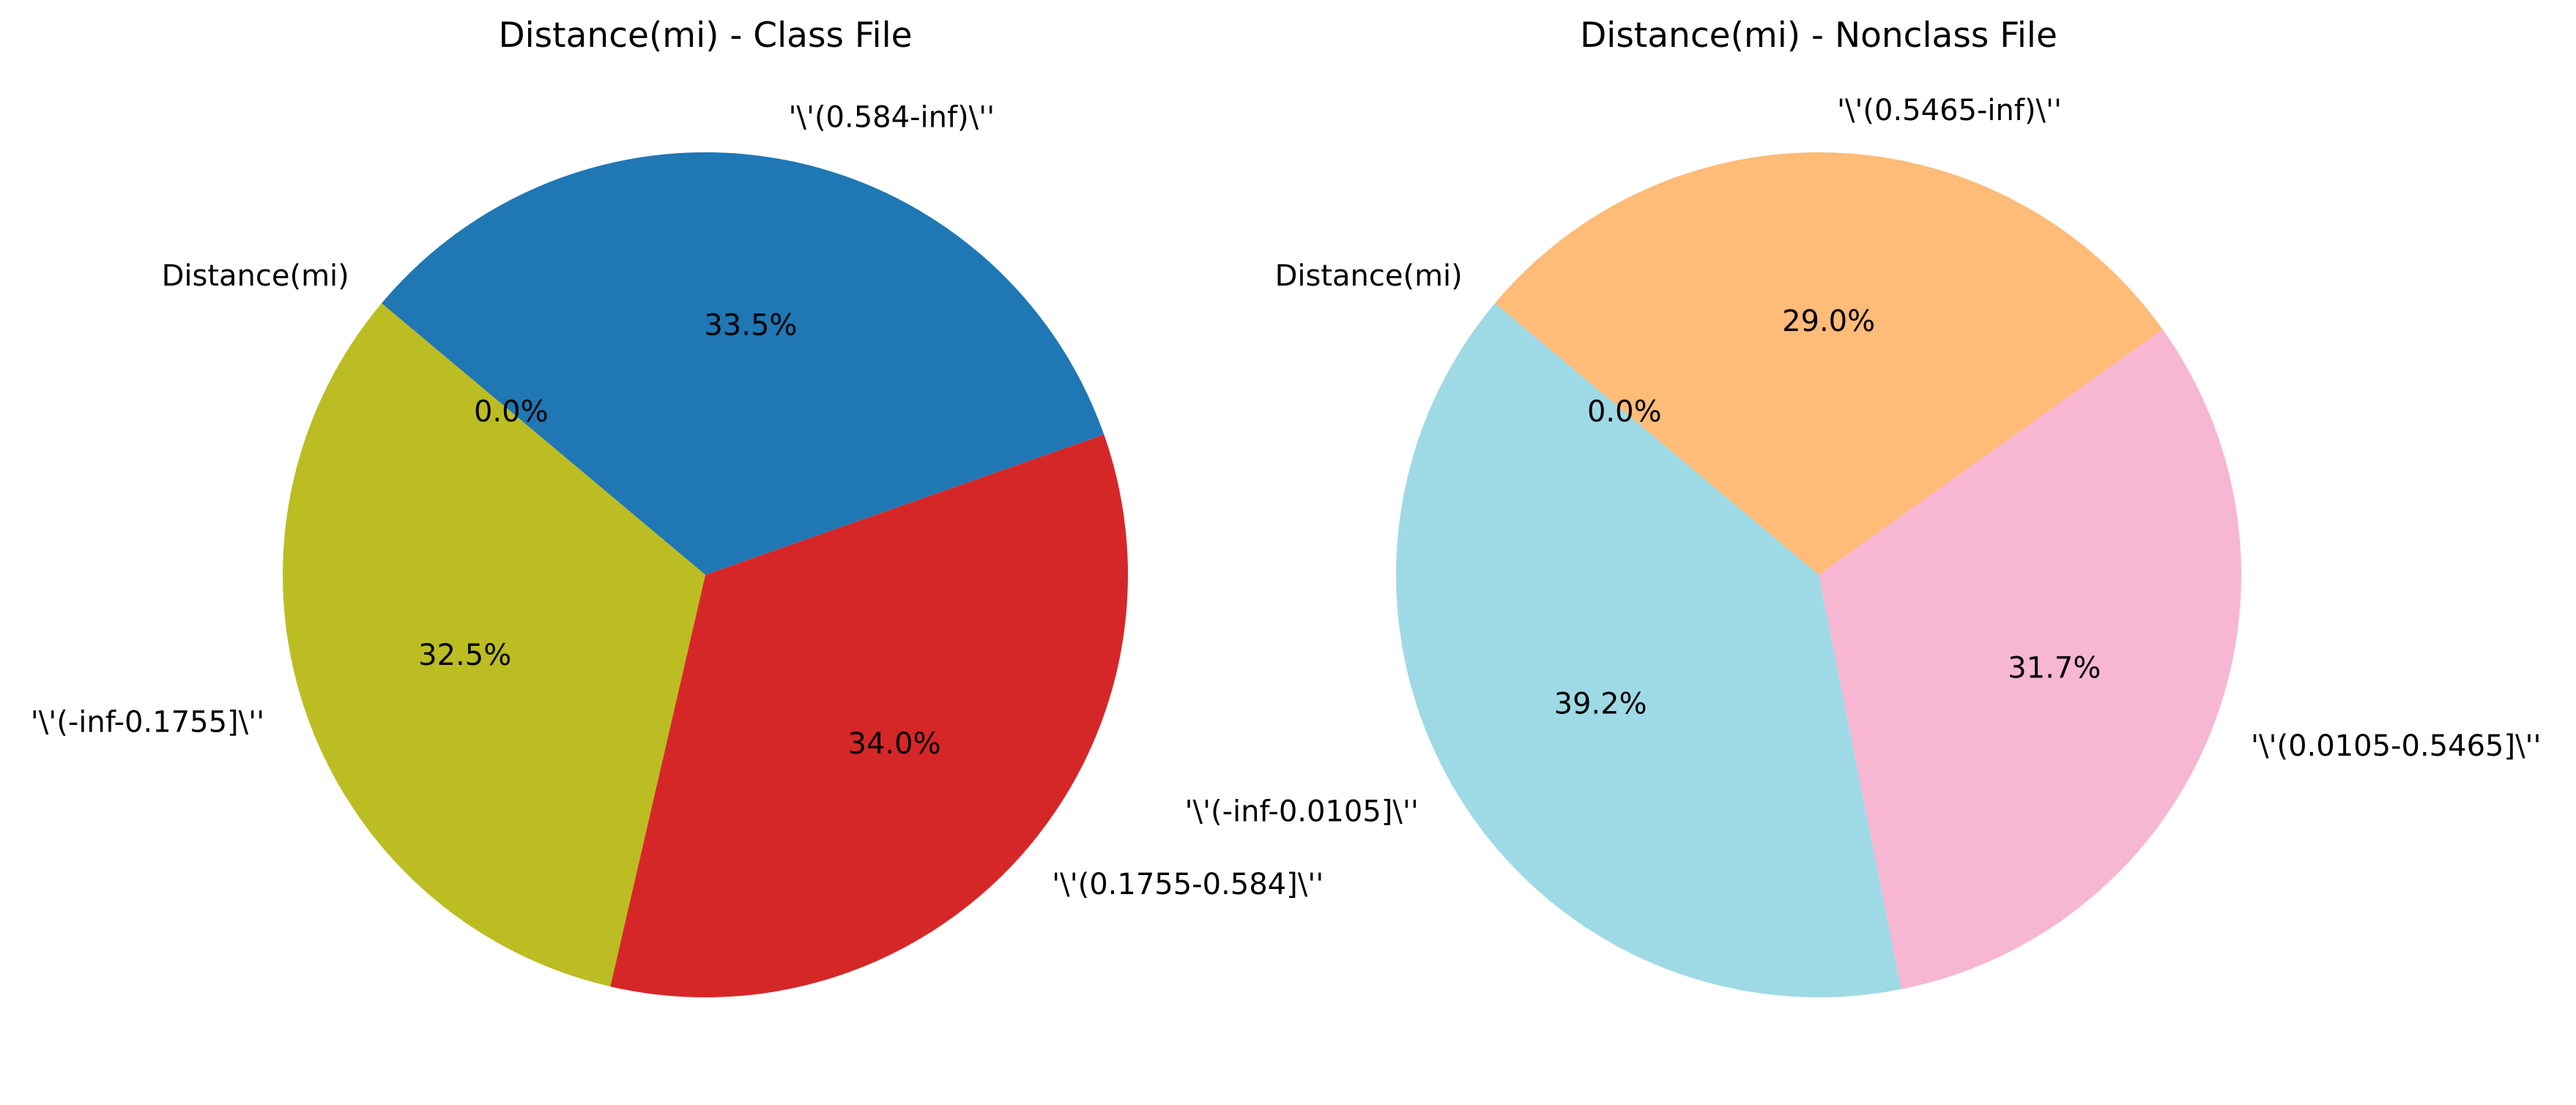 The width and height of the screenshot is (2576, 1105). What do you see at coordinates (1818, 36) in the screenshot?
I see `chart-title: Distance(mi) - Nonclass File` at bounding box center [1818, 36].